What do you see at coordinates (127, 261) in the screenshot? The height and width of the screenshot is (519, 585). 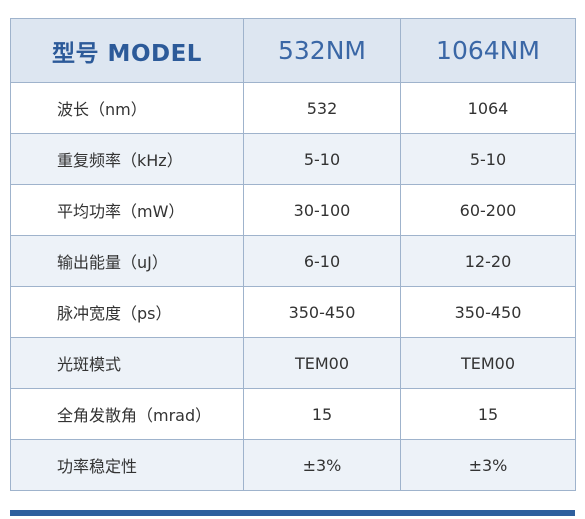 I see `param-label: 输出能量（uJ）` at bounding box center [127, 261].